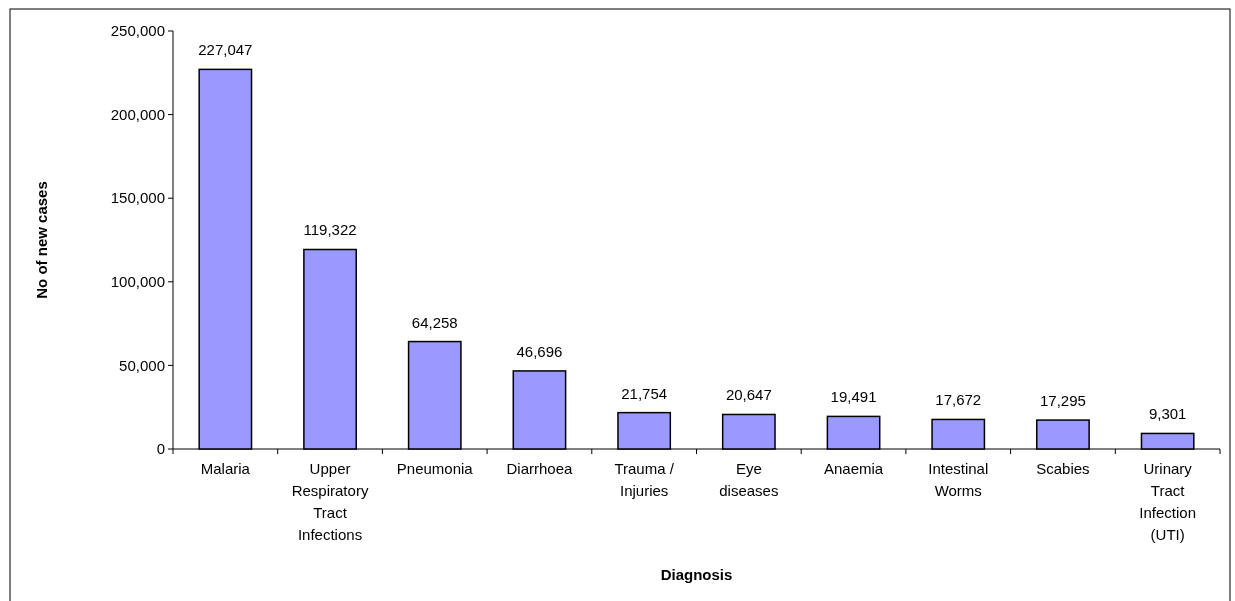 This screenshot has width=1235, height=601. What do you see at coordinates (539, 351) in the screenshot?
I see `data-label: 46,696` at bounding box center [539, 351].